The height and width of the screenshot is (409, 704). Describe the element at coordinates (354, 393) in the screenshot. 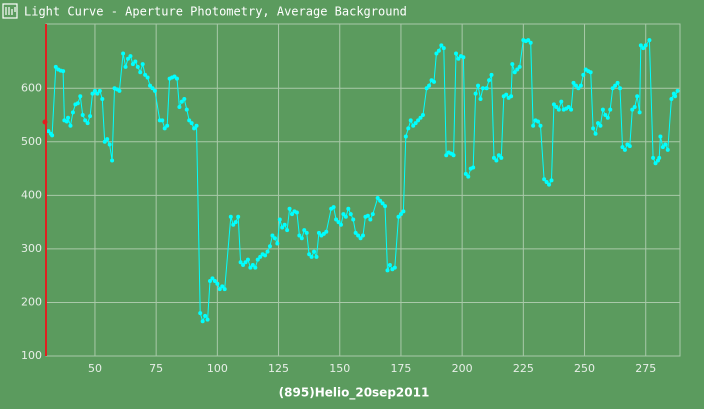

I see `x-axis-label: (895)Helio_20sep2011` at that location.